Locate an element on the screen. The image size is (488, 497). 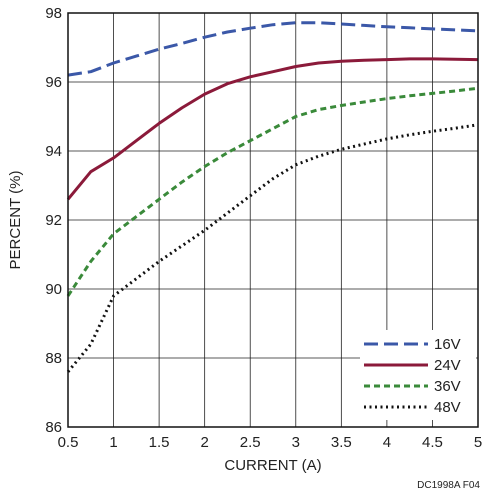
y-axis-label: PERCENT (%) is located at coordinates (15, 220).